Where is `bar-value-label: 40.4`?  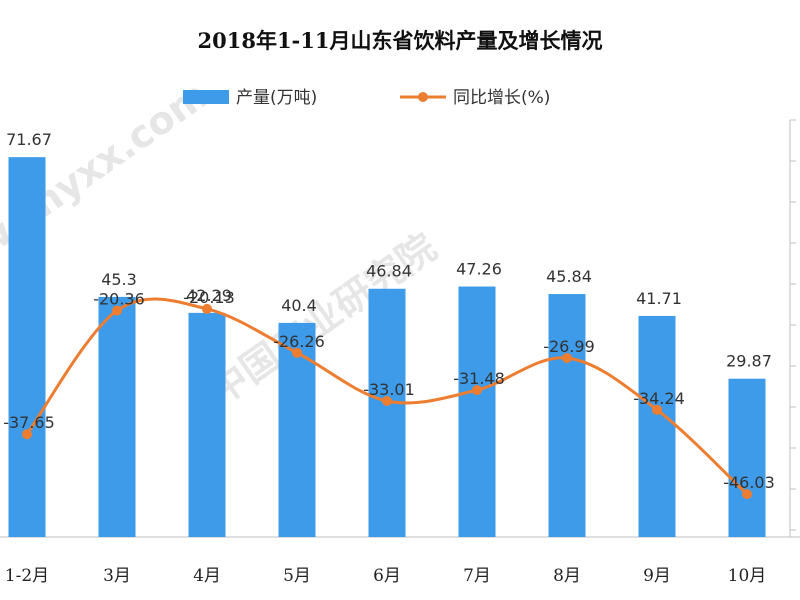
bar-value-label: 40.4 is located at coordinates (299, 305).